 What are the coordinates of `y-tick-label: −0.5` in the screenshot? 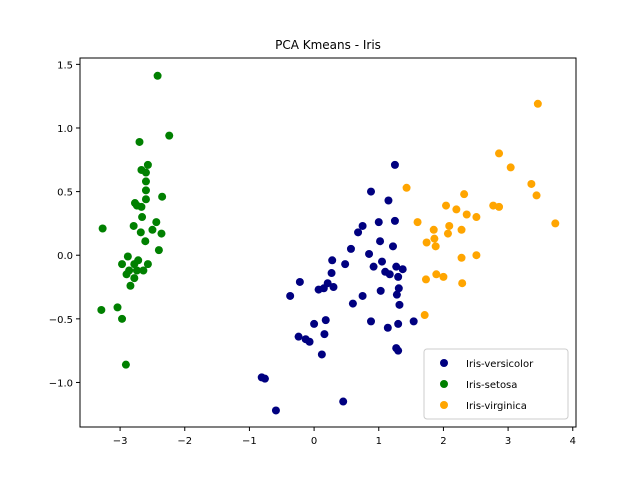 It's located at (61, 320).